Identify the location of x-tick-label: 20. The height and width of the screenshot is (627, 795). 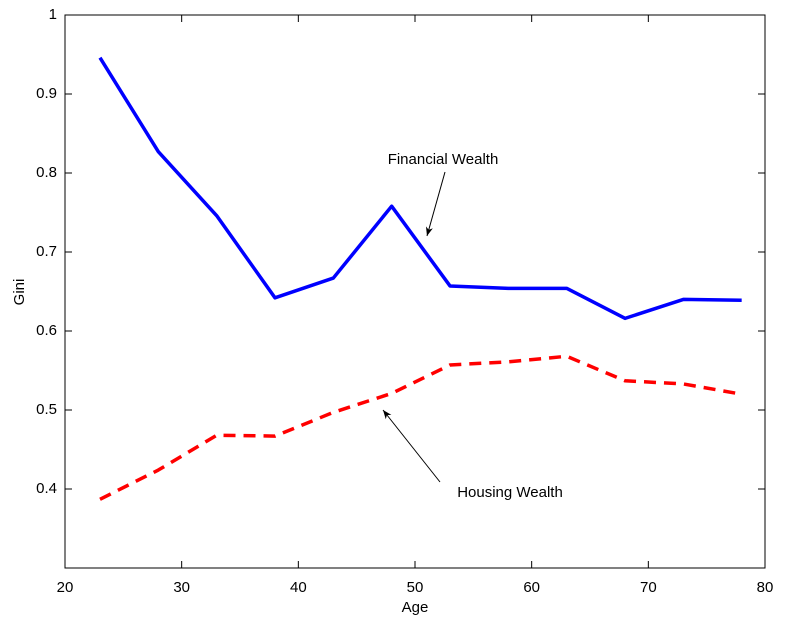
(65, 587).